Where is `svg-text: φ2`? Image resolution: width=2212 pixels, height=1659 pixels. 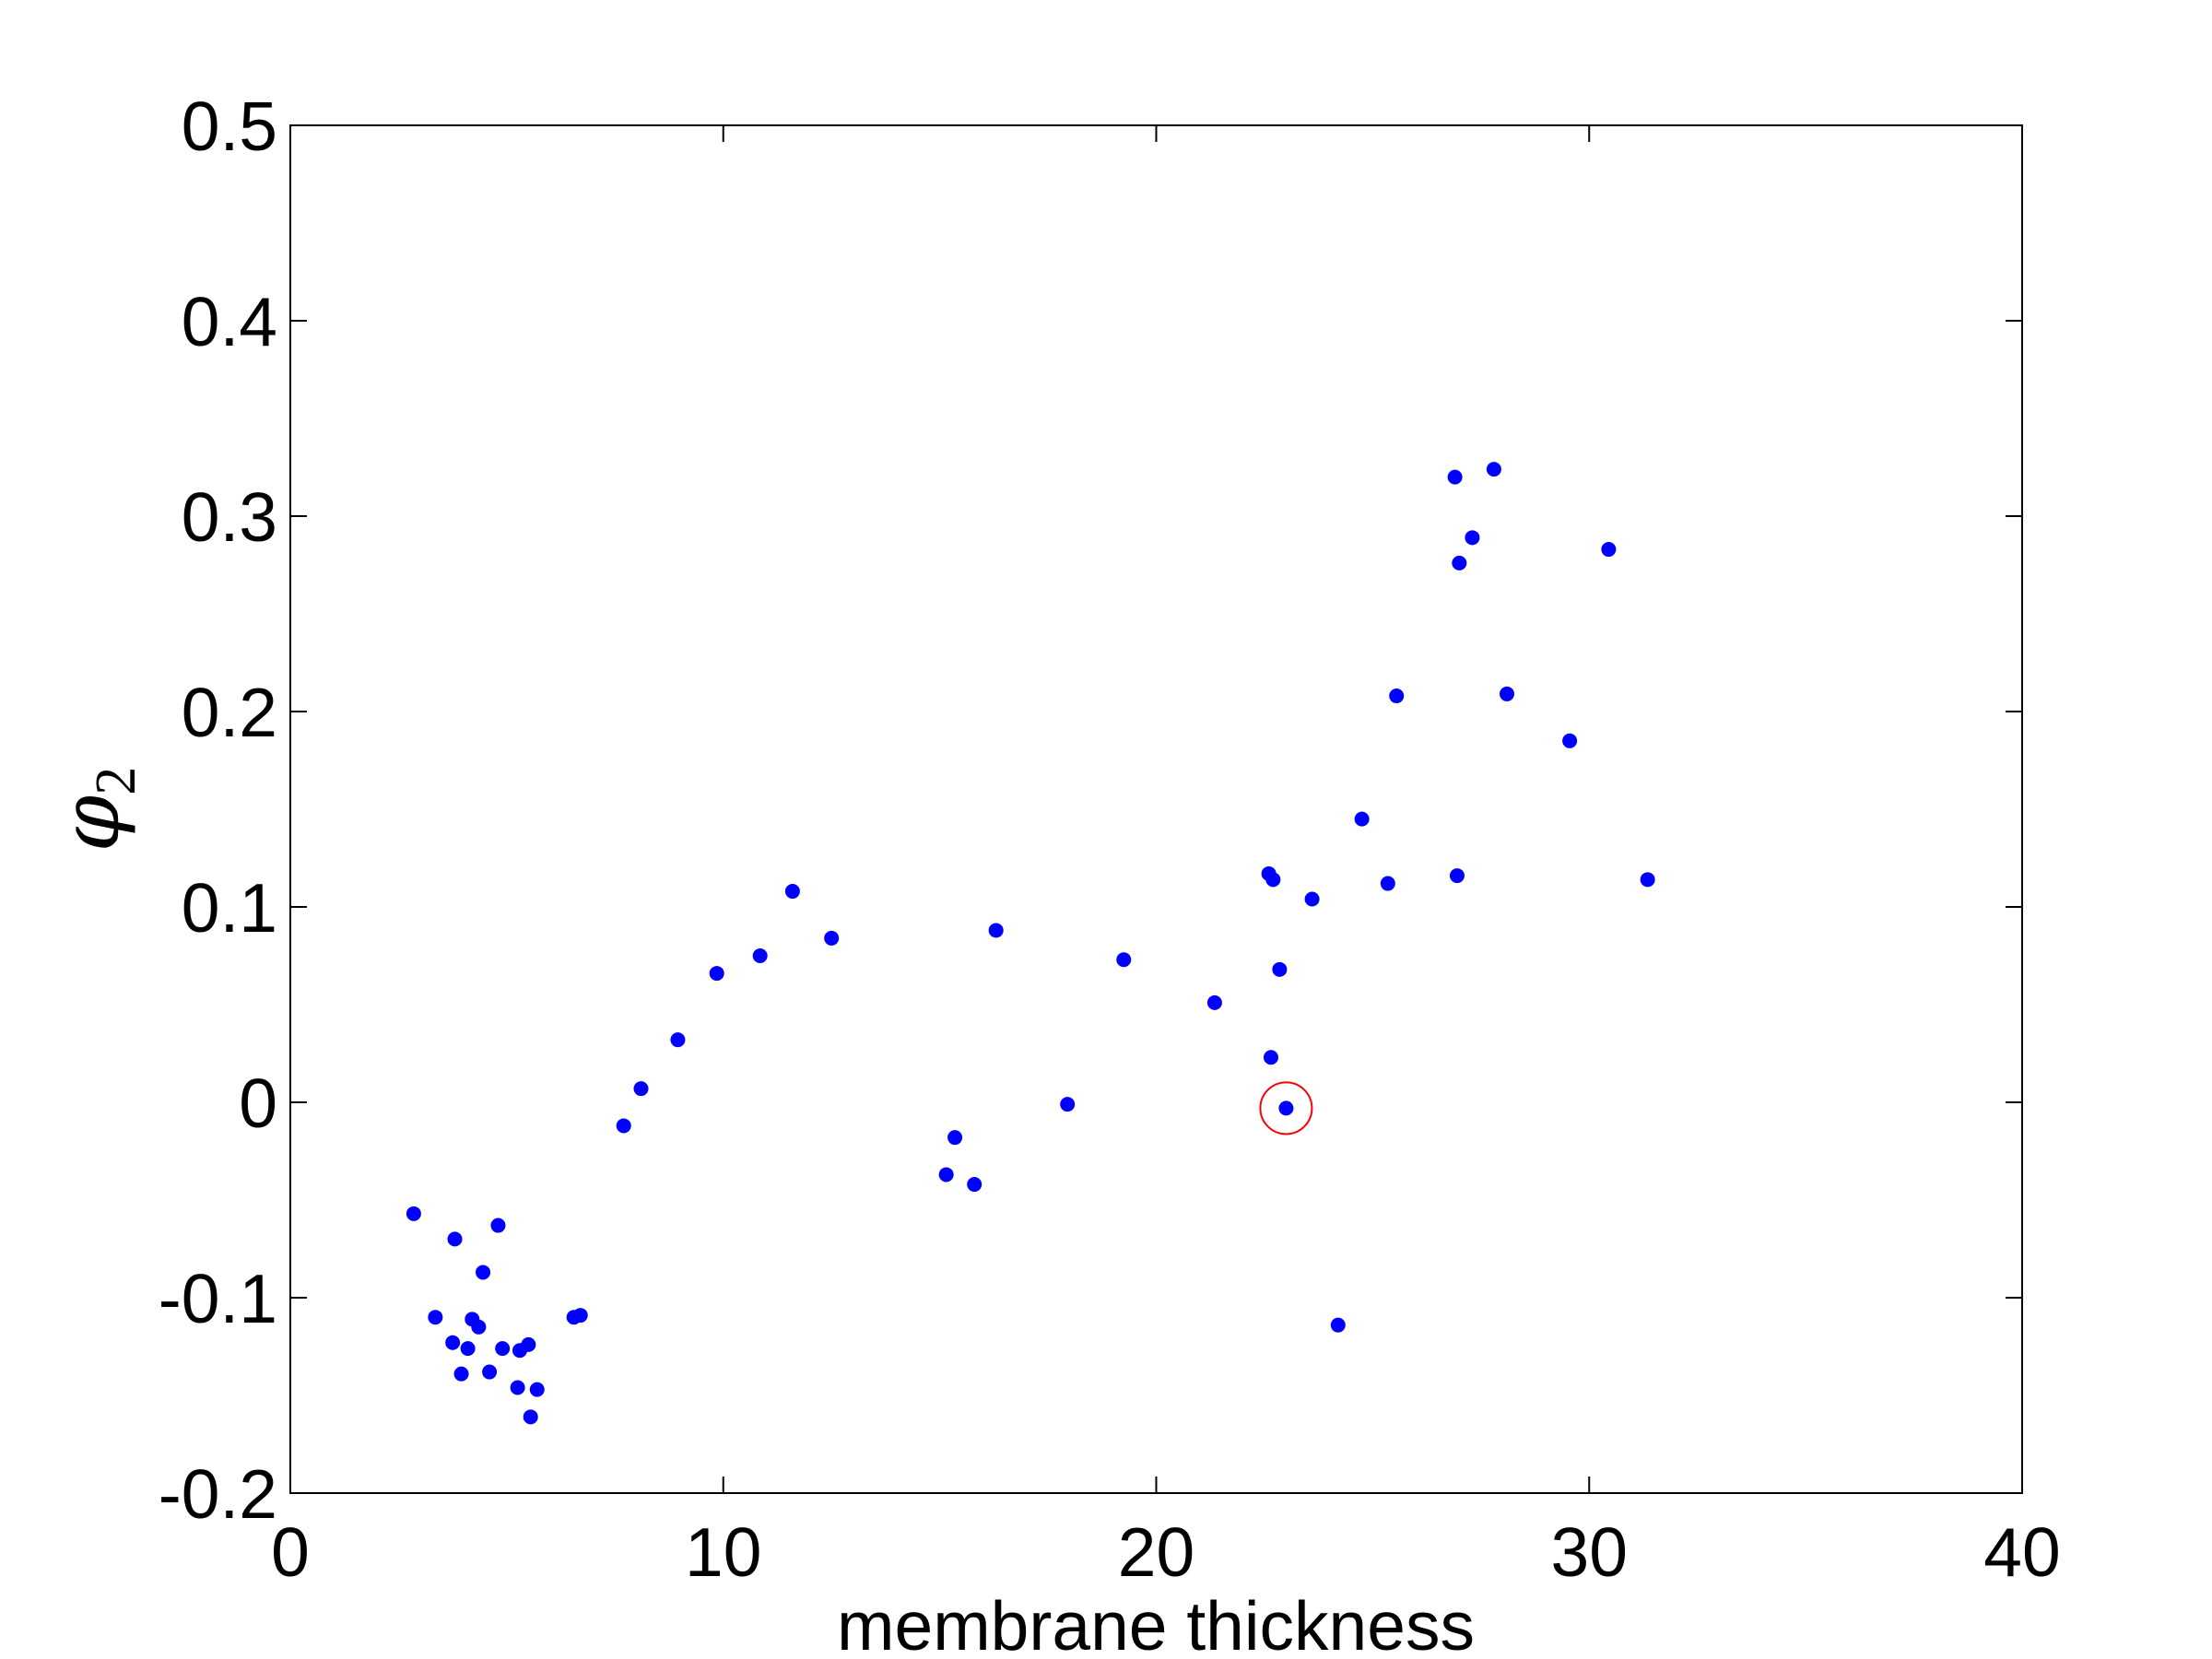 svg-text: φ2 is located at coordinates (94, 810).